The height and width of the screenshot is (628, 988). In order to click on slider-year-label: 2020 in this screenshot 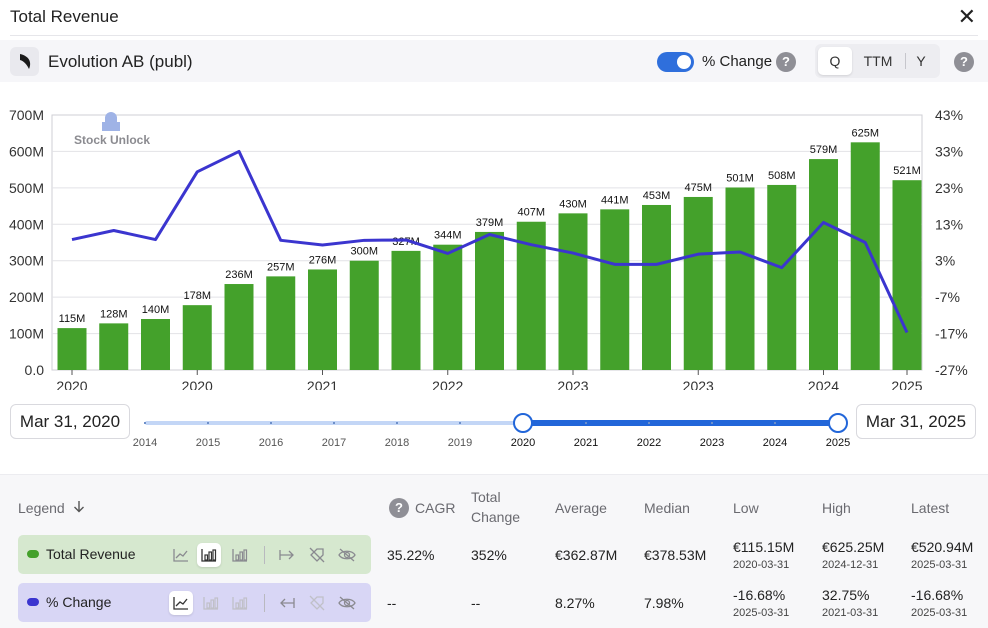, I will do `click(523, 443)`.